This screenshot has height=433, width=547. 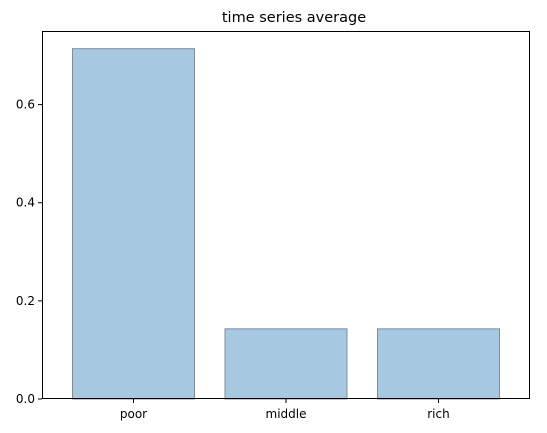 I want to click on bar-middle, so click(x=286, y=364).